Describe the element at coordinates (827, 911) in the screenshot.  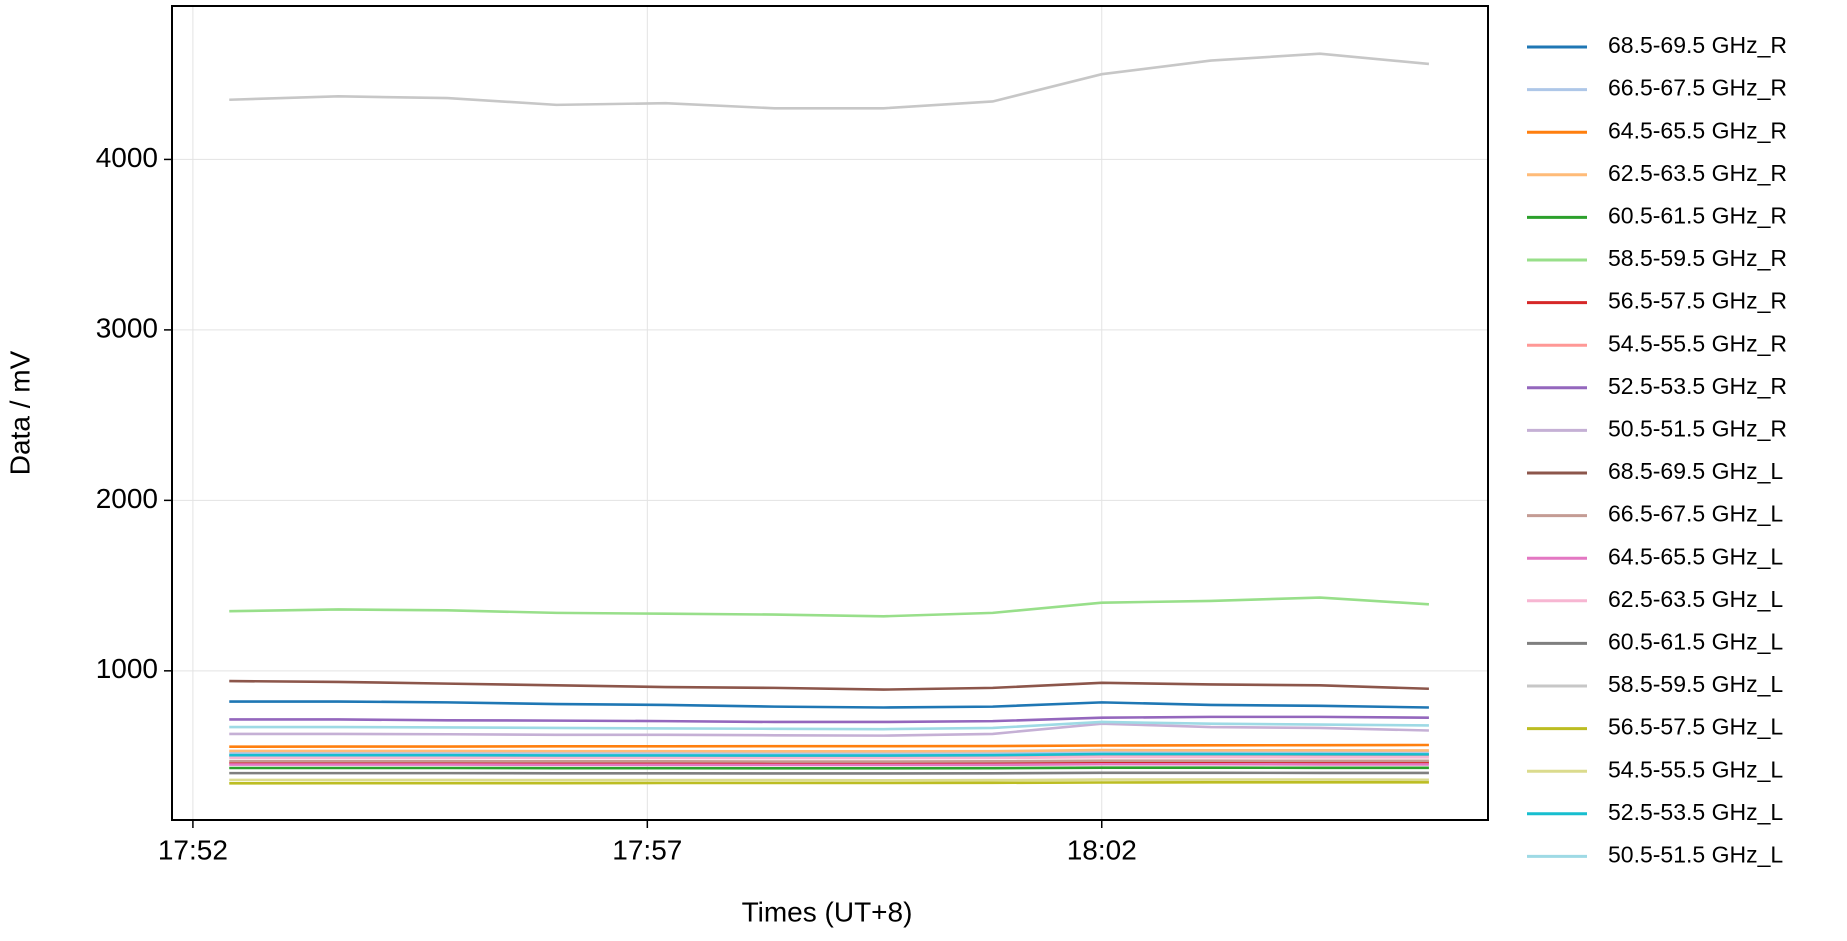
I see `x-axis-label: Times (UT+8)` at that location.